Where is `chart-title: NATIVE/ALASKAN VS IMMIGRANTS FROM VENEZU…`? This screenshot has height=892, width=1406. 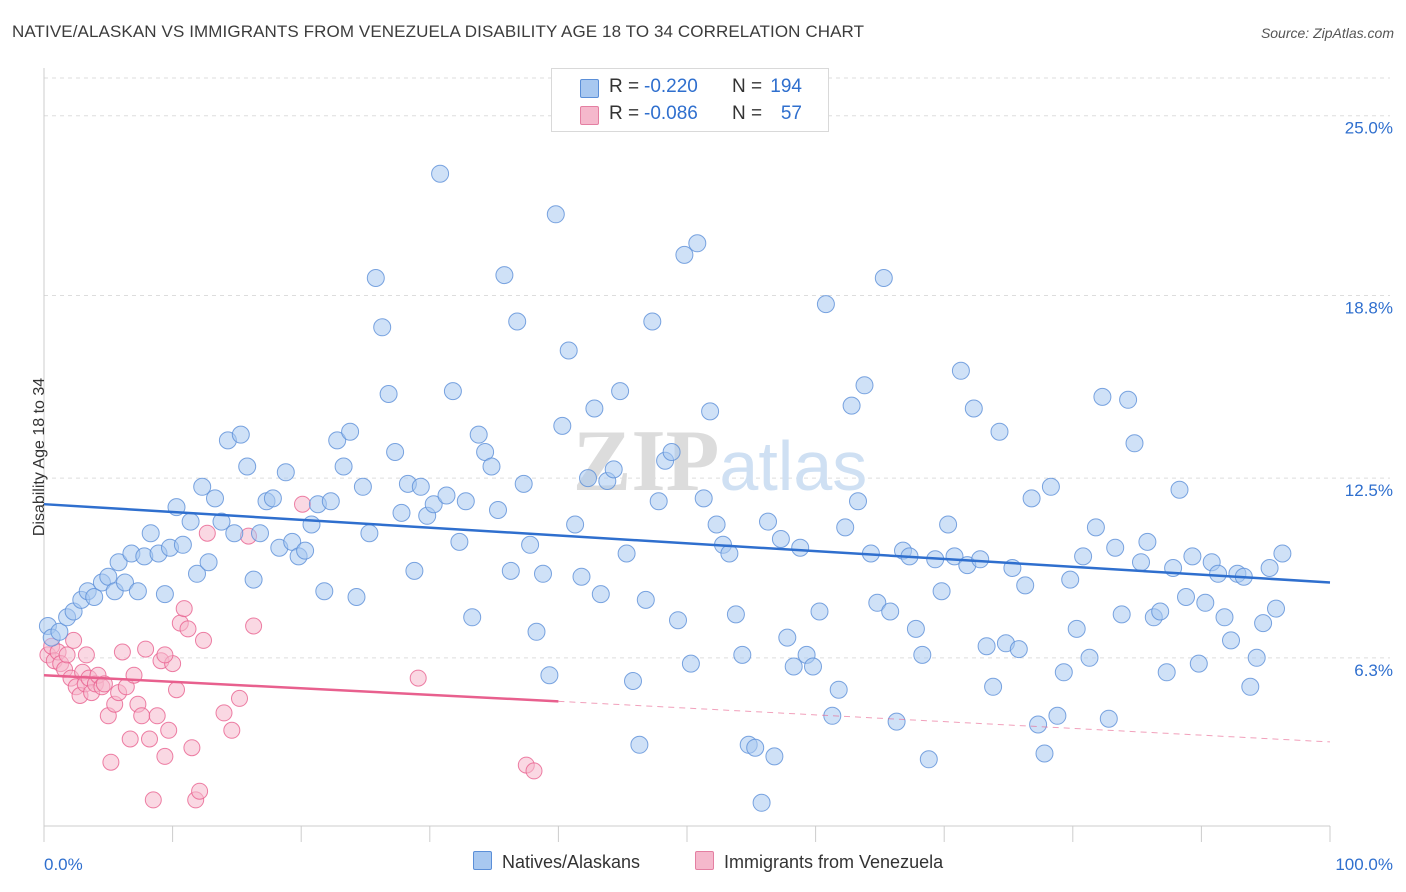 chart-title: NATIVE/ALASKAN VS IMMIGRANTS FROM VENEZU… is located at coordinates (438, 31).